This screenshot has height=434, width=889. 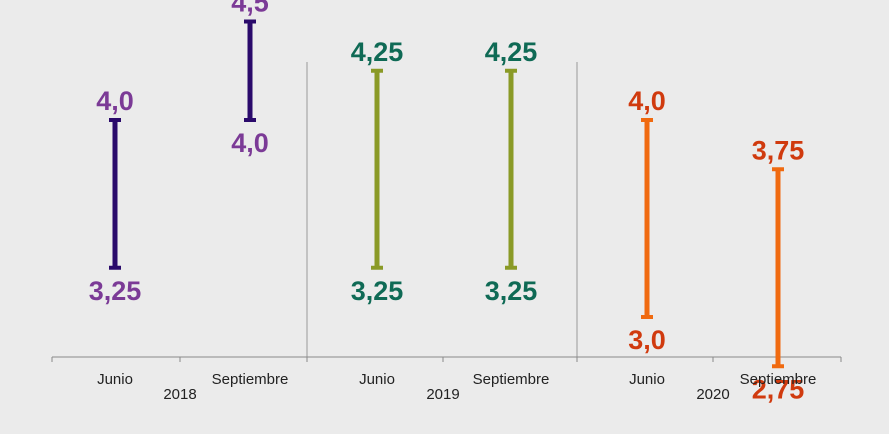 What do you see at coordinates (647, 340) in the screenshot?
I see `low-value-label: 3,0` at bounding box center [647, 340].